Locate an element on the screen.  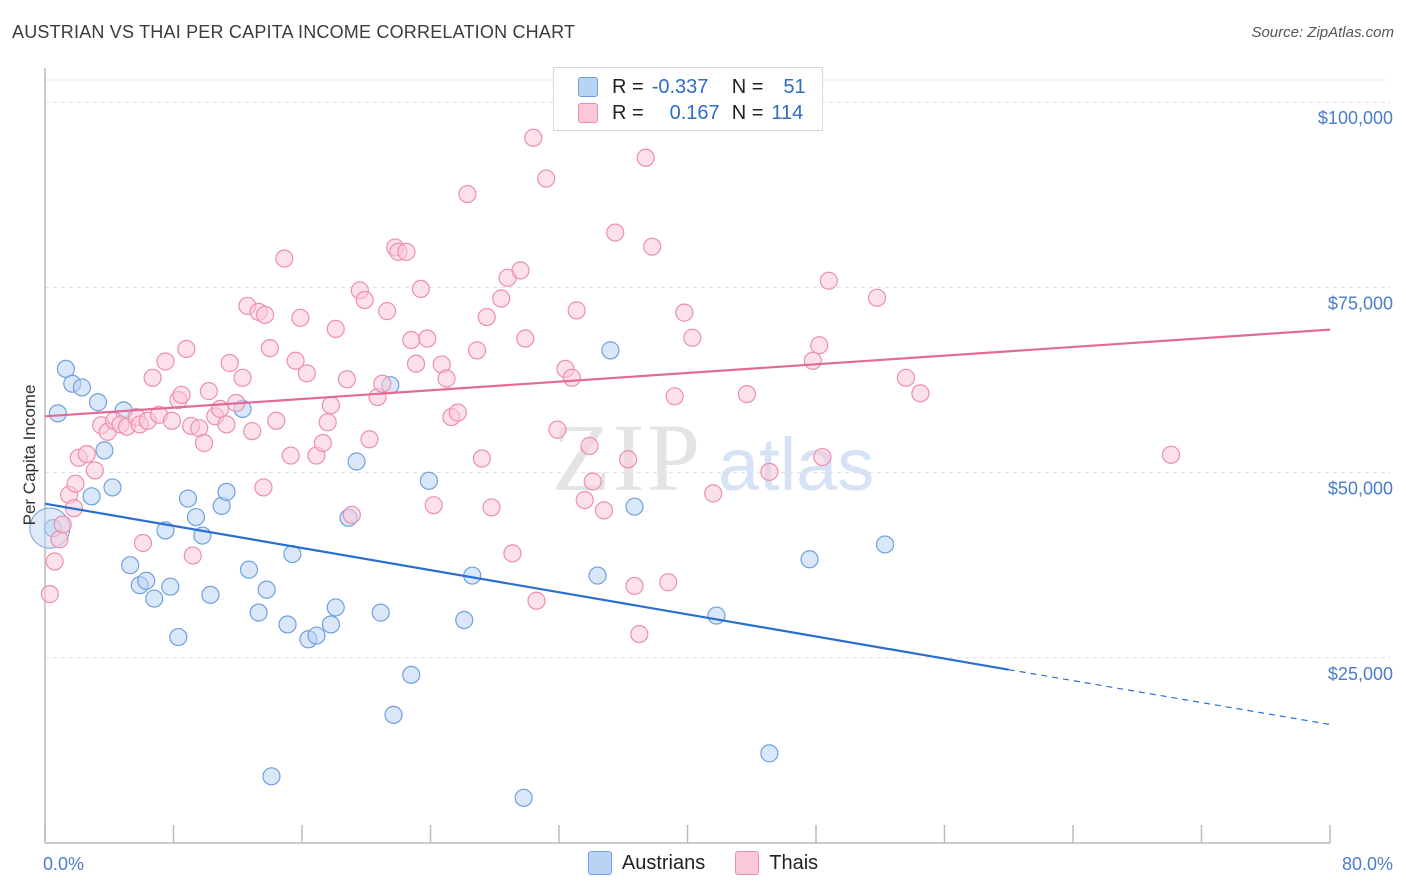
series-legend: Austrians Thais is located at coordinates (703, 863).